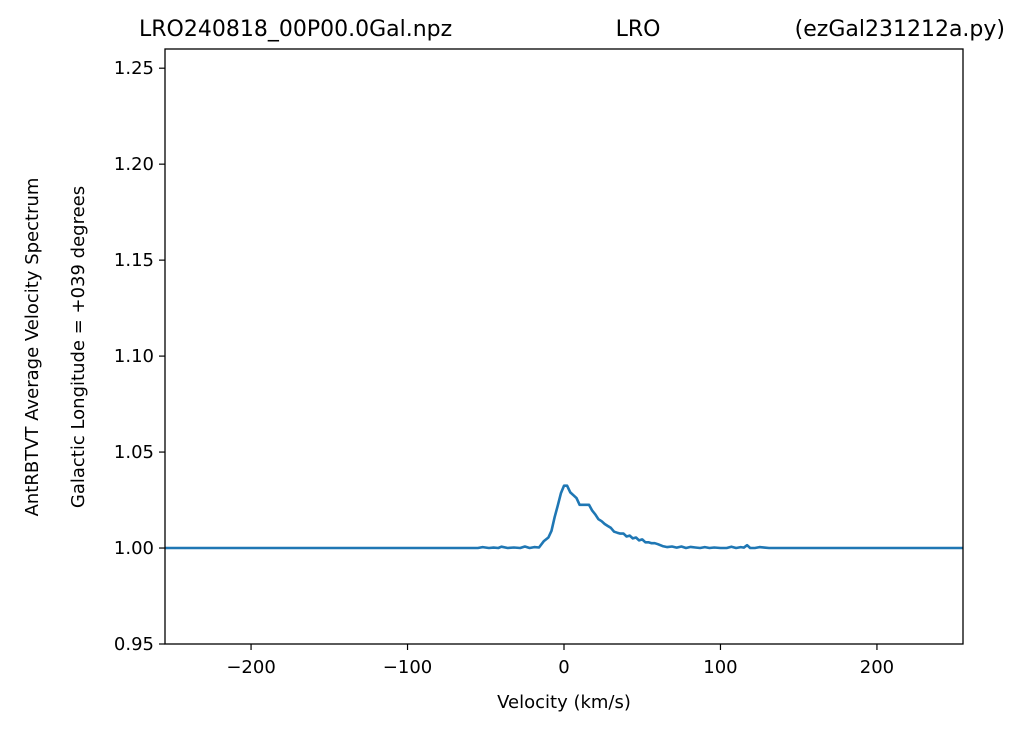  Describe the element at coordinates (134, 356) in the screenshot. I see `y-tick-label: 1.10` at that location.